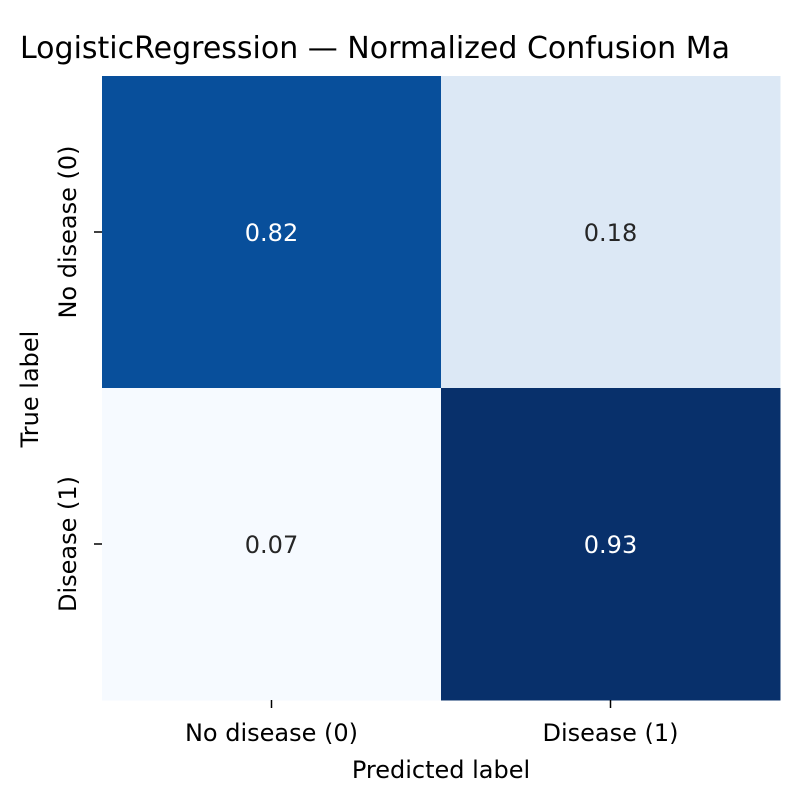 Image resolution: width=798 pixels, height=798 pixels. I want to click on y-tick-label: No disease (0), so click(68, 231).